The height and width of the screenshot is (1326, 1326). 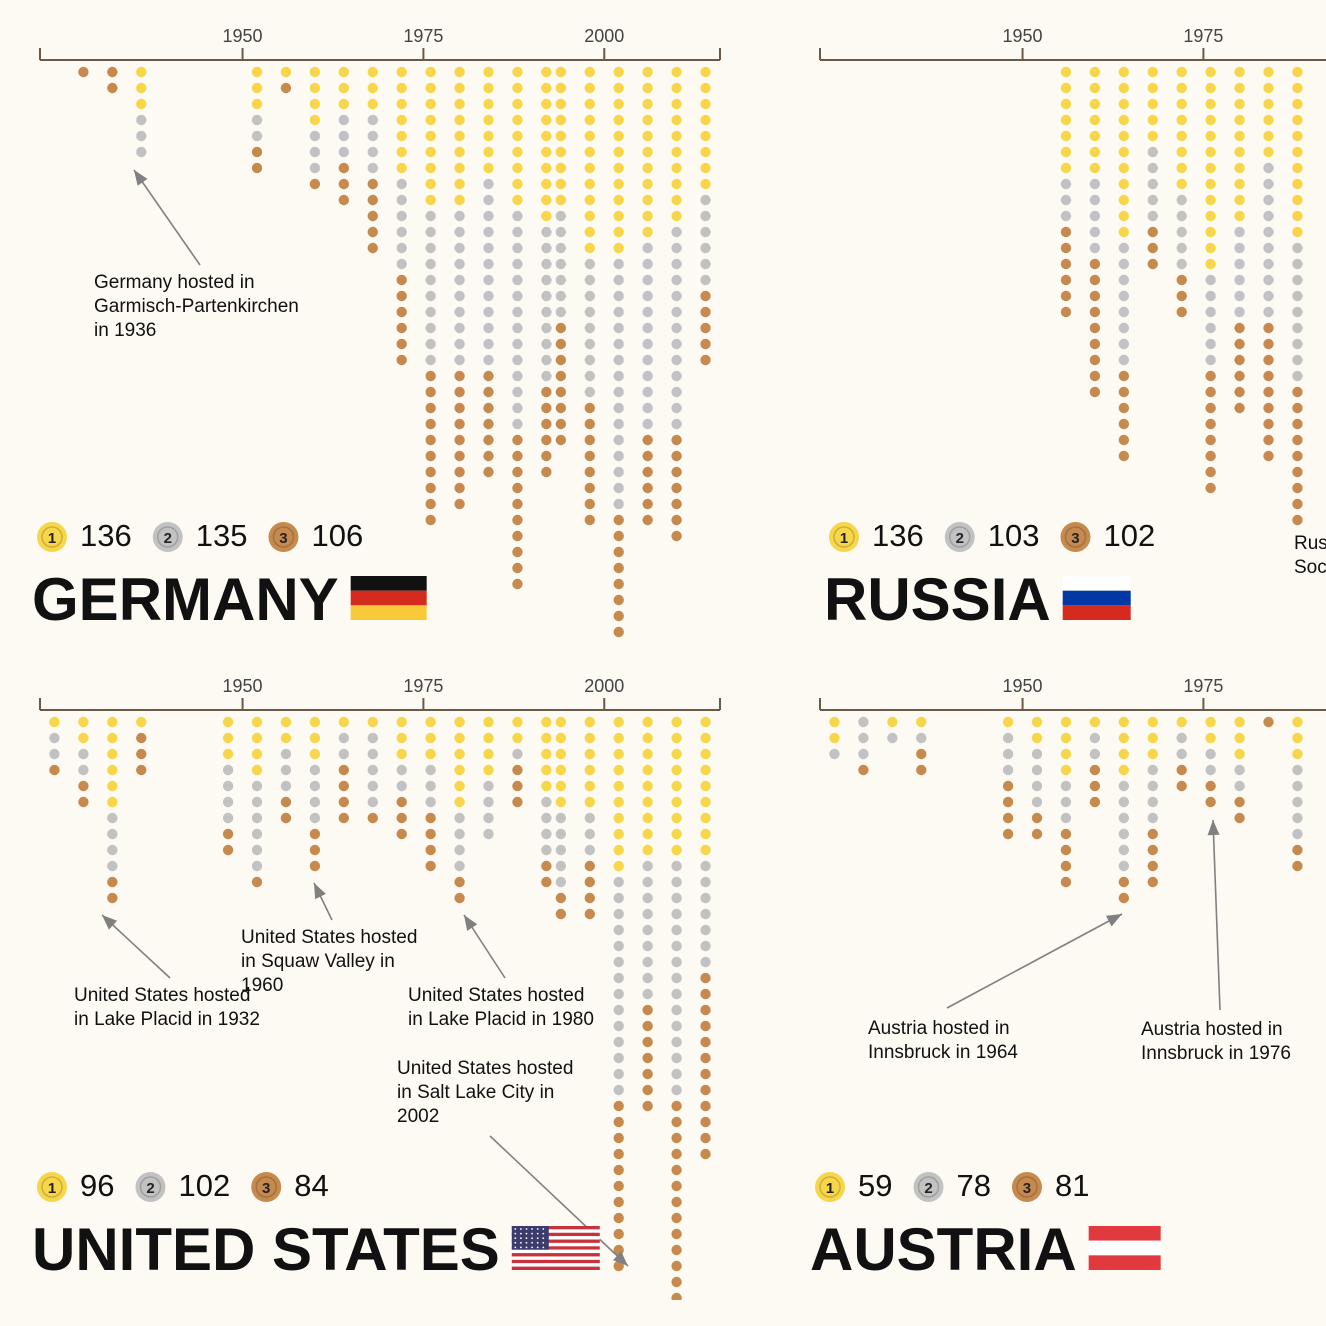 I want to click on bronze-medal-dot-1936, so click(x=141, y=754).